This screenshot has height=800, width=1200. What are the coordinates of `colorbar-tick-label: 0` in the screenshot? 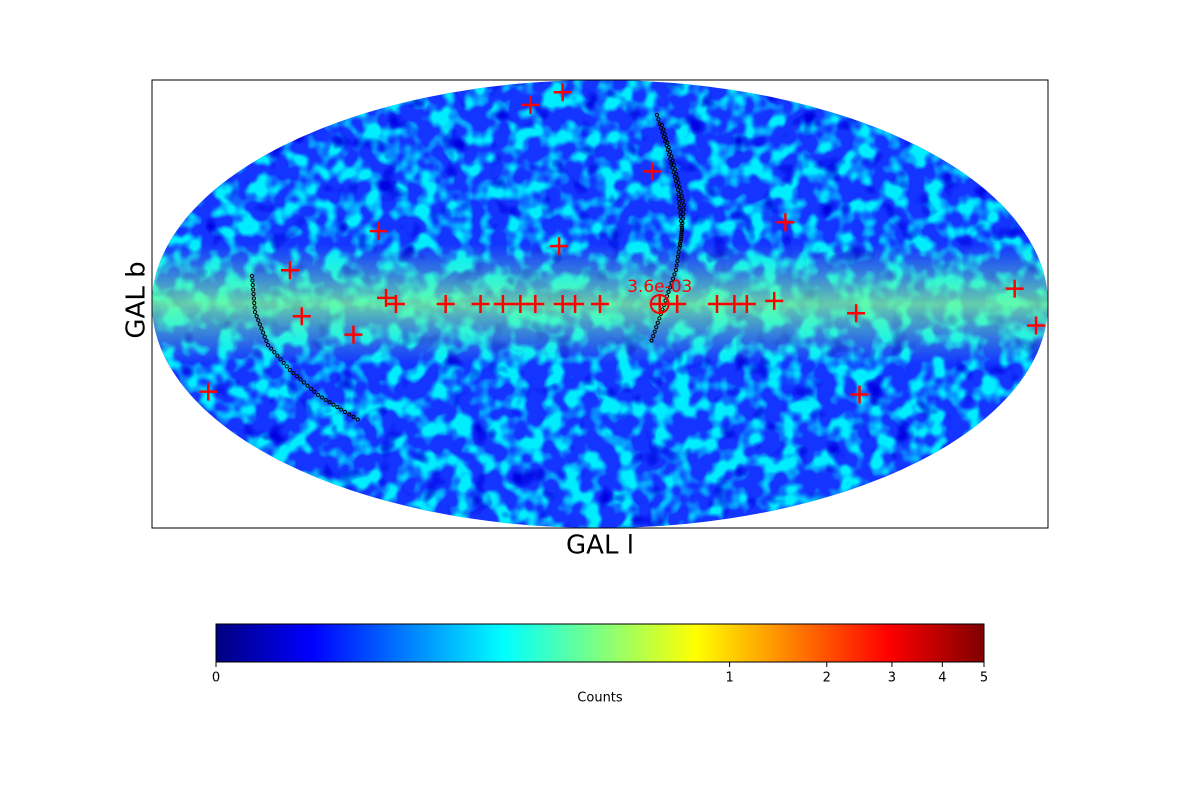 It's located at (216, 678).